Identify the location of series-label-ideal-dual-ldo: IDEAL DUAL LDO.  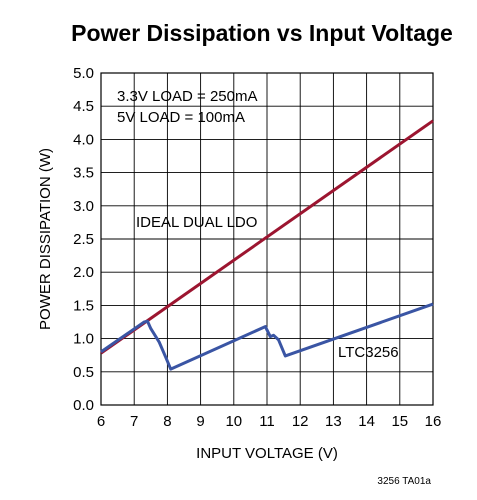
(196, 222).